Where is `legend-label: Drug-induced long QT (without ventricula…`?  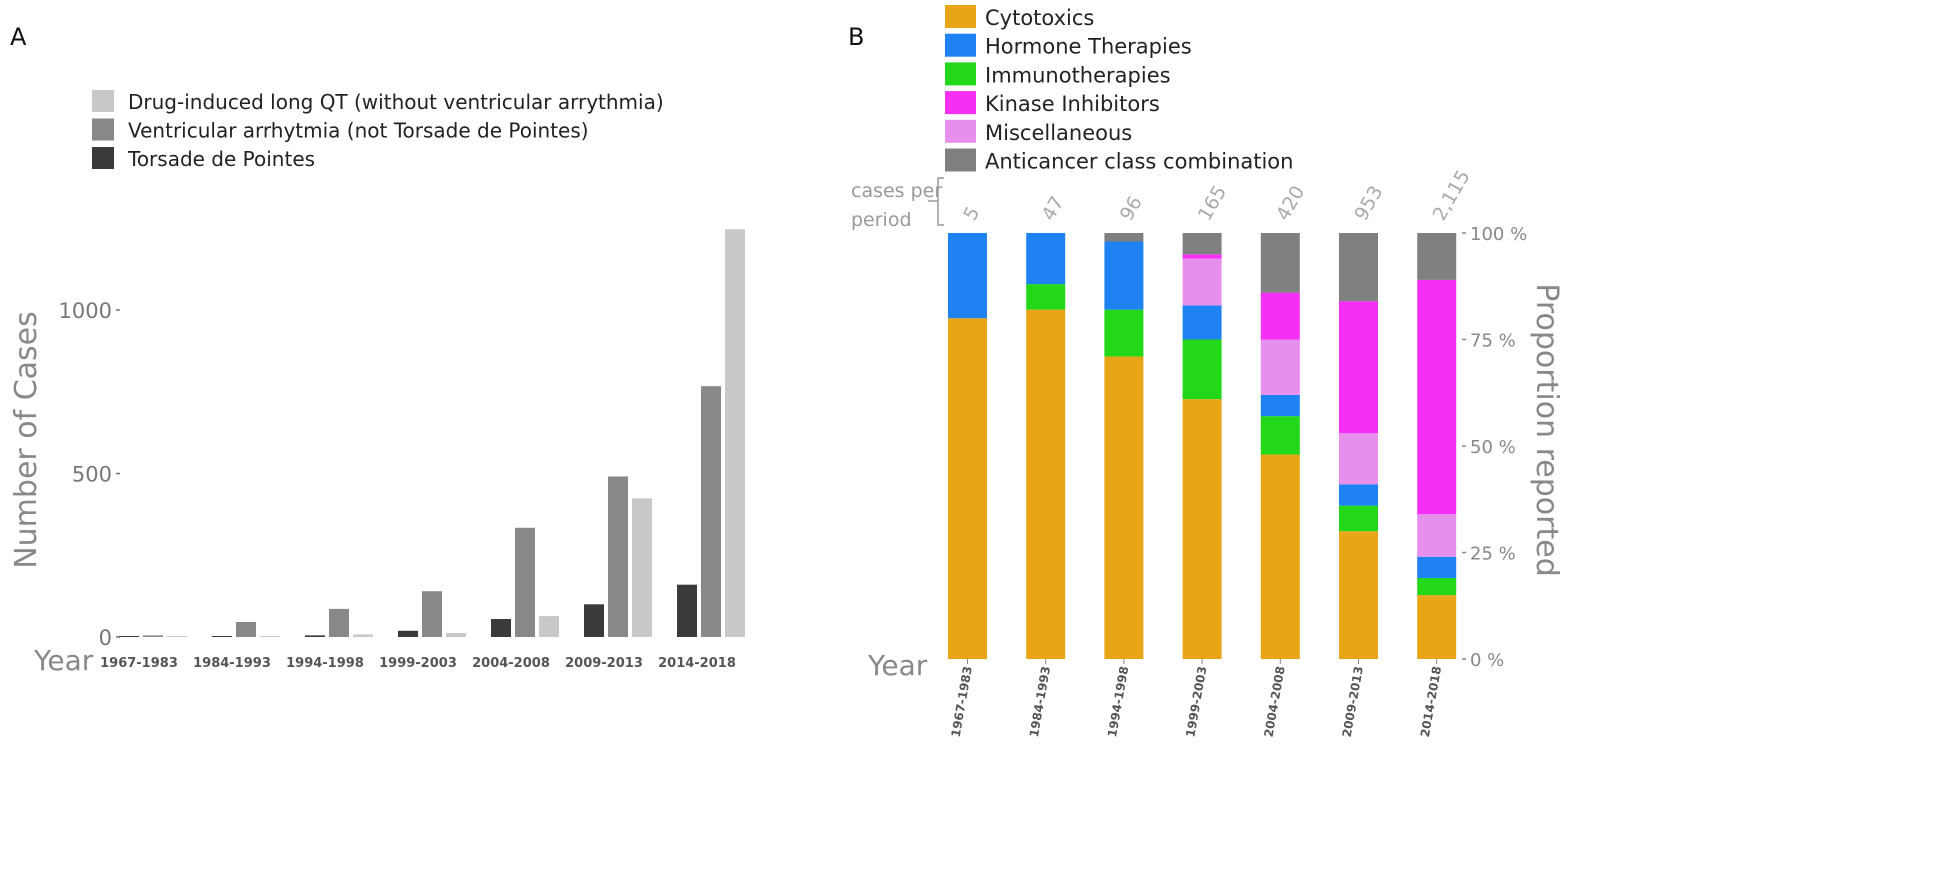
legend-label: Drug-induced long QT (without ventricula… is located at coordinates (396, 102).